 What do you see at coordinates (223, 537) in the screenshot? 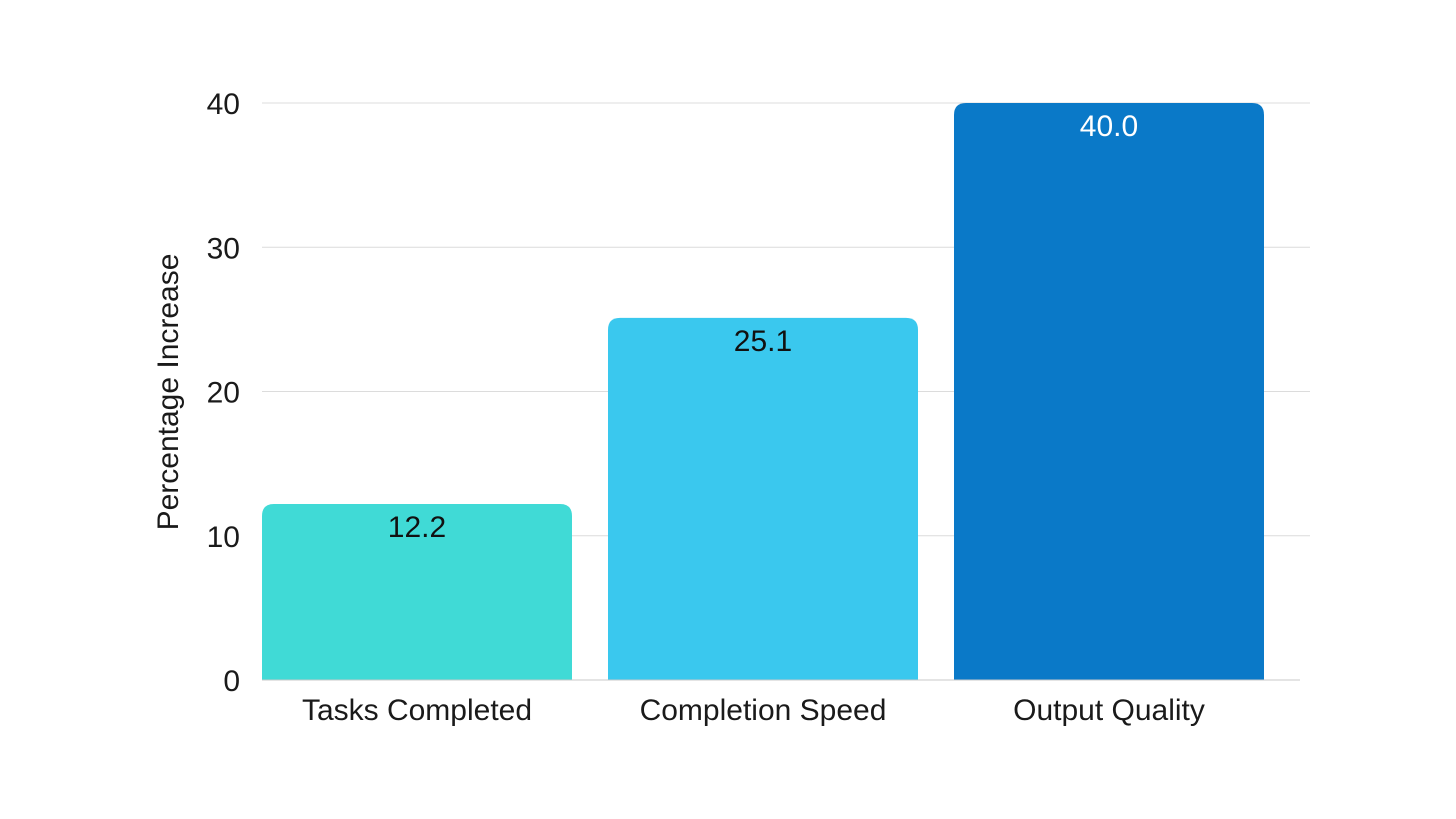
I see `y-tick-label: 10` at bounding box center [223, 537].